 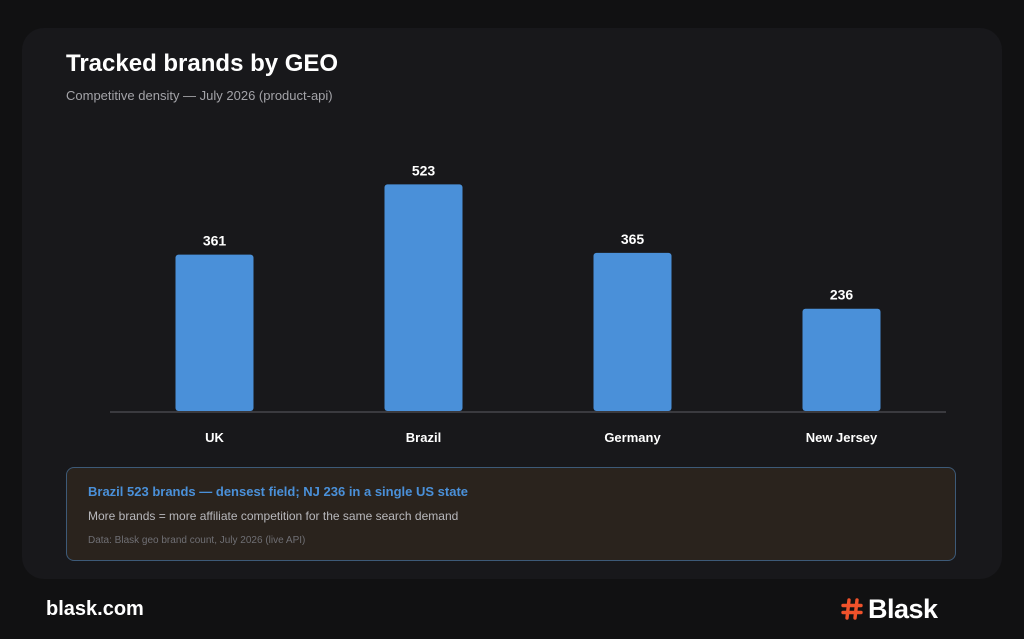 What do you see at coordinates (202, 63) in the screenshot?
I see `chart-title: Tracked brands by GEO` at bounding box center [202, 63].